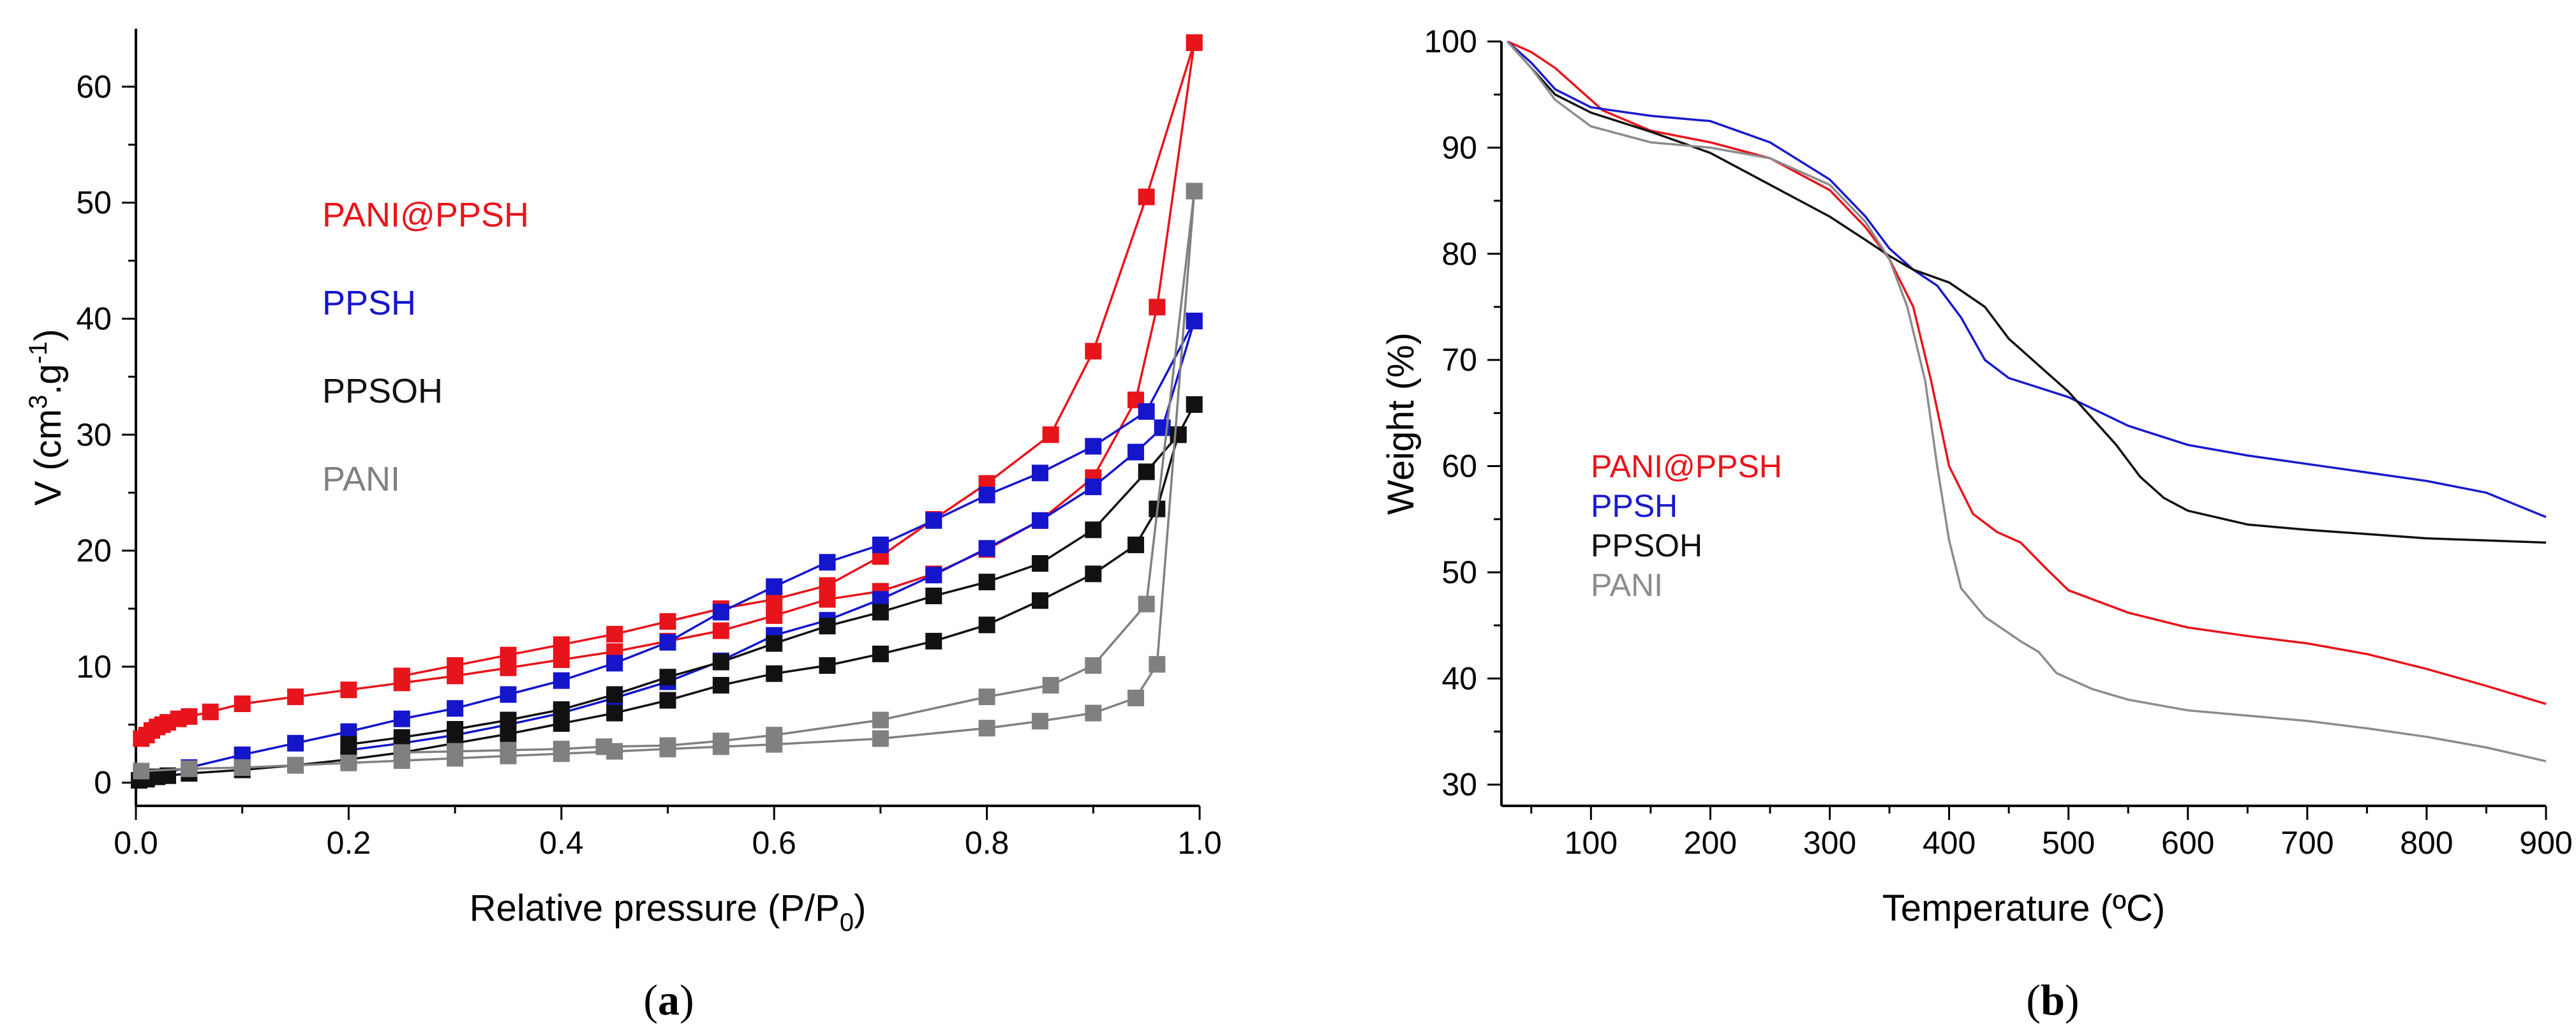 This screenshot has height=1033, width=2576. I want to click on legend-entry: PANI, so click(1627, 585).